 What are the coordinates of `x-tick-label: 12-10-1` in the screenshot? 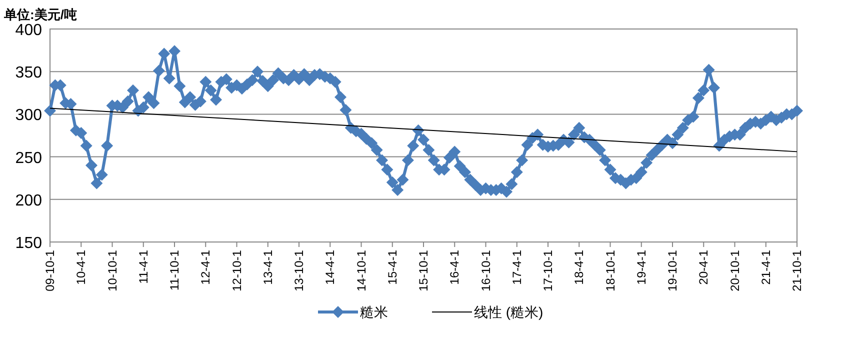 It's located at (237, 271).